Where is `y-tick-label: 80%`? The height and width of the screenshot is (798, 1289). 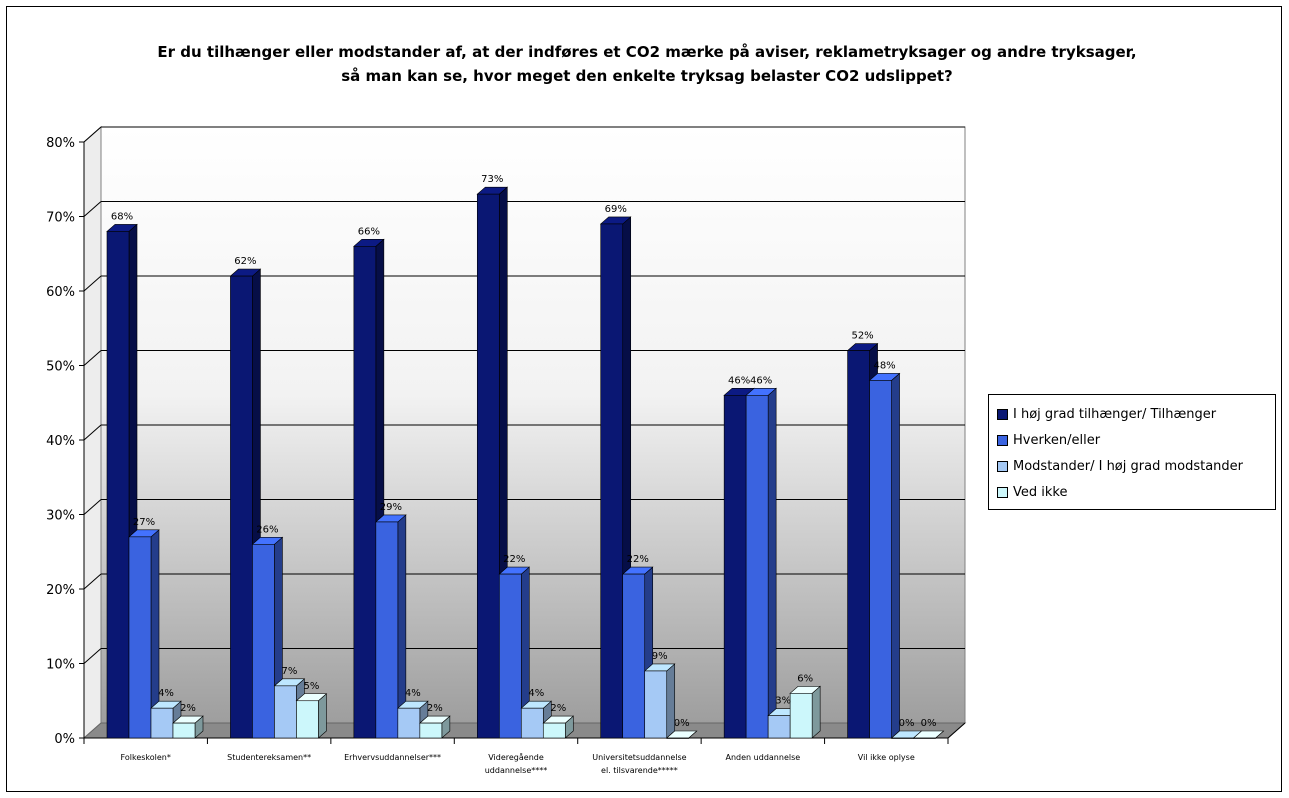 y-tick-label: 80% is located at coordinates (60, 143).